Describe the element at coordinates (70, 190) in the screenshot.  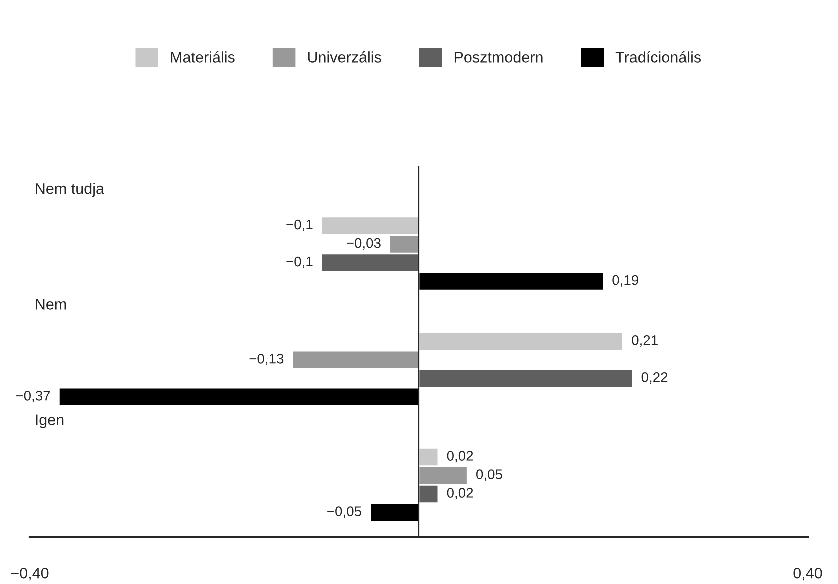
I see `y-tick-label: Nem tudja` at that location.